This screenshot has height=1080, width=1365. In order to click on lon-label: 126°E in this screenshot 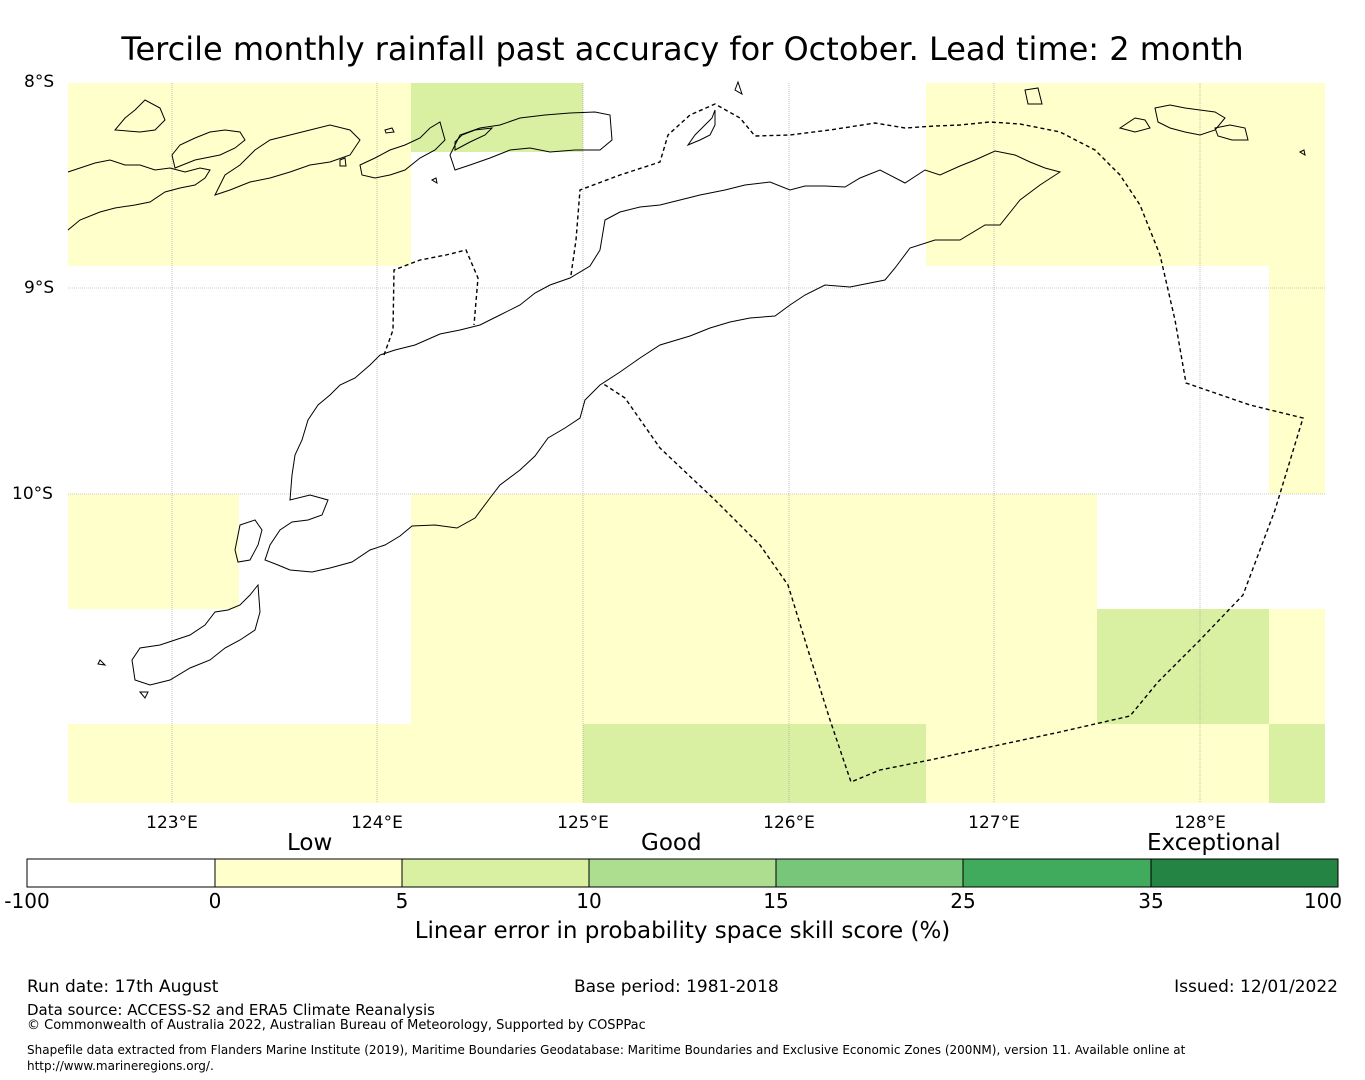, I will do `click(789, 823)`.